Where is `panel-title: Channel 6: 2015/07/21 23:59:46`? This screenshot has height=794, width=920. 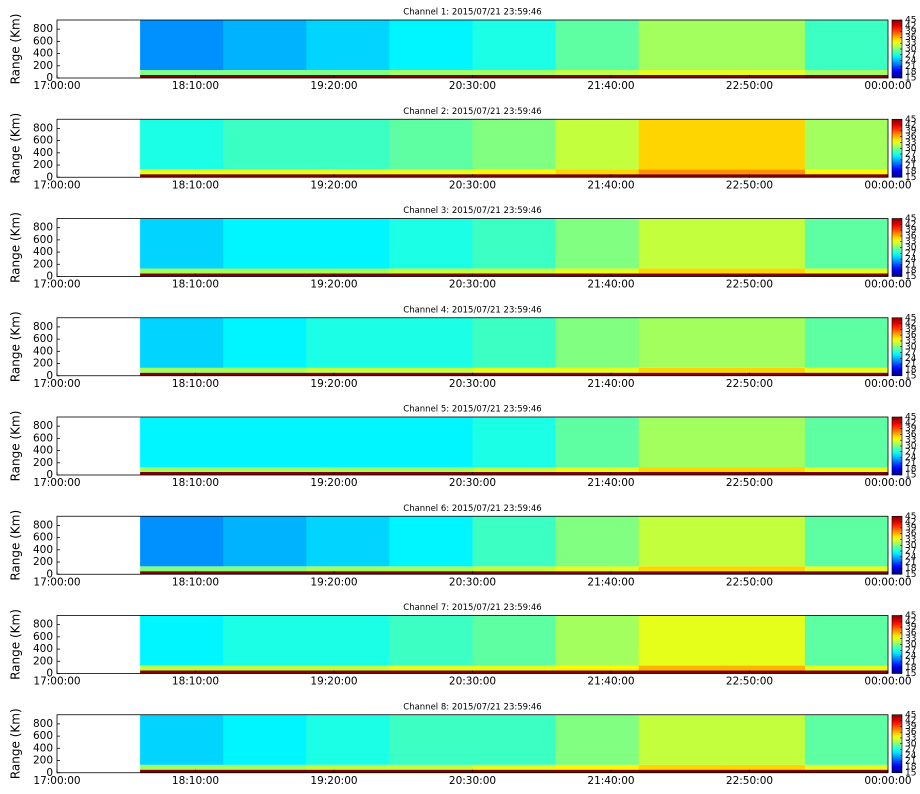
panel-title: Channel 6: 2015/07/21 23:59:46 is located at coordinates (472, 509).